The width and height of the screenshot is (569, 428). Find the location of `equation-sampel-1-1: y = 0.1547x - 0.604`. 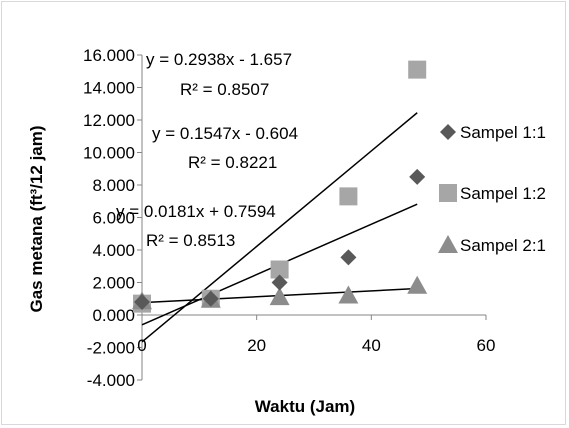

equation-sampel-1-1: y = 0.1547x - 0.604 is located at coordinates (225, 133).